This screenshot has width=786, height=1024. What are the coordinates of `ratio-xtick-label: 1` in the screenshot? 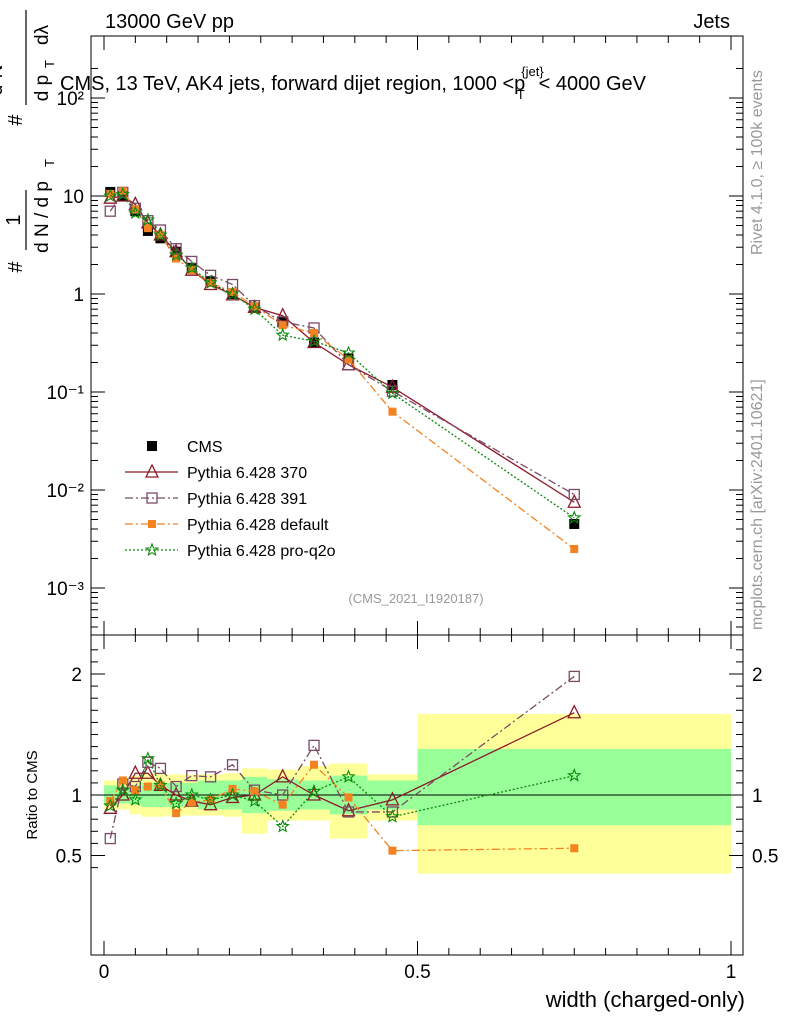 It's located at (731, 972).